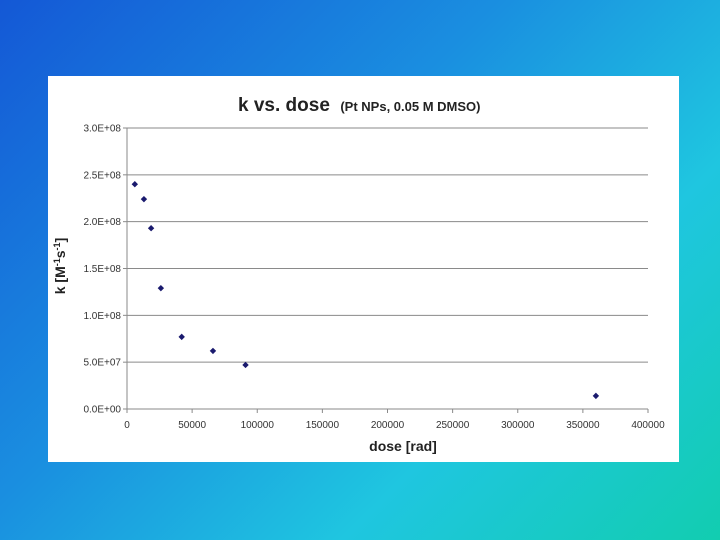  What do you see at coordinates (127, 425) in the screenshot?
I see `x-tick-label: 0` at bounding box center [127, 425].